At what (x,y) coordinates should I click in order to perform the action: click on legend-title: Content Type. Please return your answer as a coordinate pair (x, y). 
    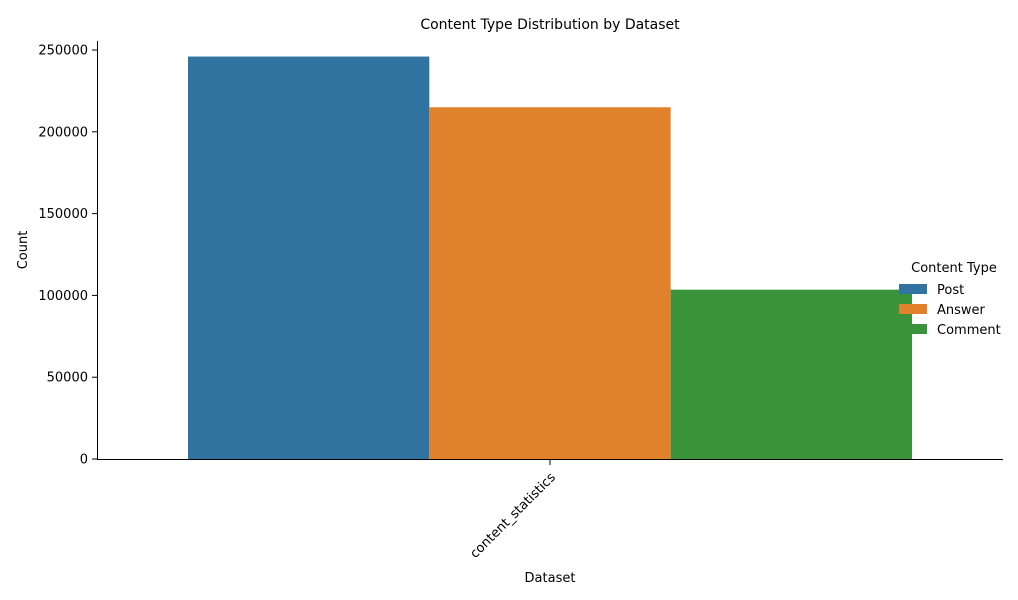
    Looking at the image, I should click on (954, 268).